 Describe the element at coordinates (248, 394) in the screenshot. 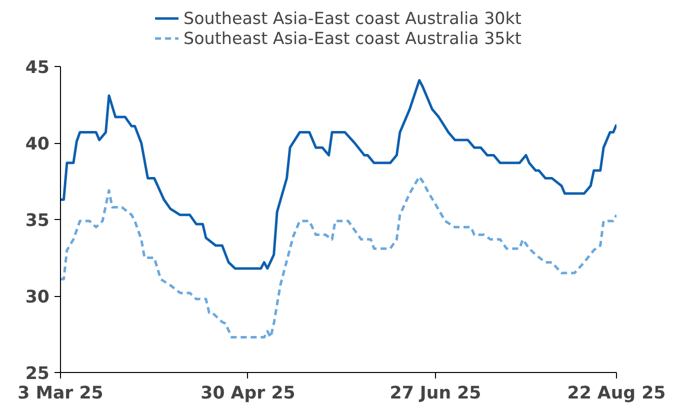

I see `x-tick-label: 30 Apr 25` at that location.